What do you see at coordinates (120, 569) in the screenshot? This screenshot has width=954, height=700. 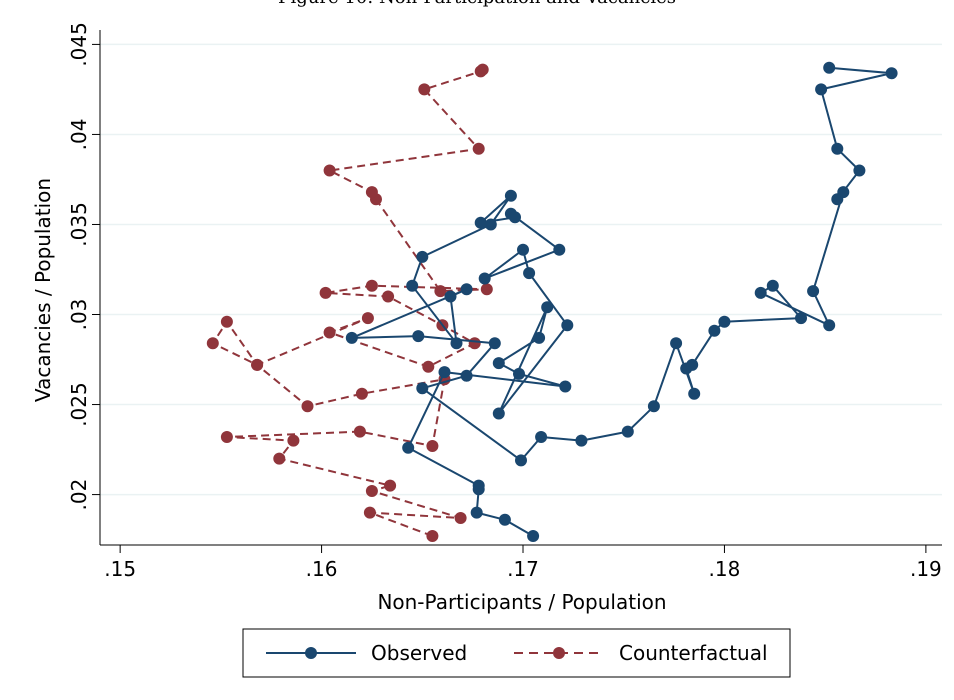 I see `x-tick-label: .15` at bounding box center [120, 569].